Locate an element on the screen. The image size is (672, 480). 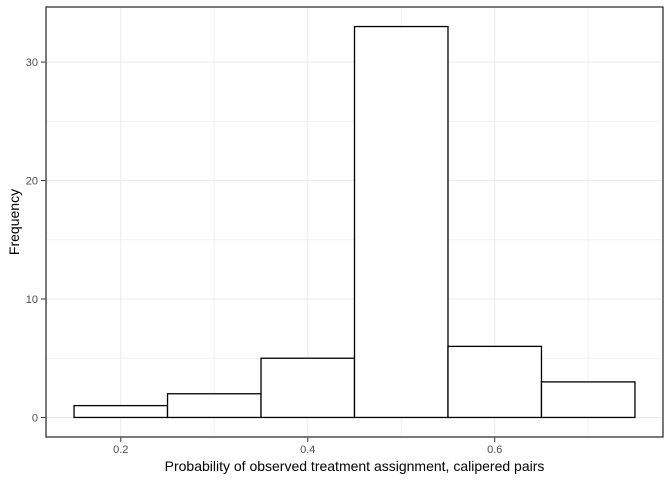
x-tick-label: 0.6 is located at coordinates (494, 450).